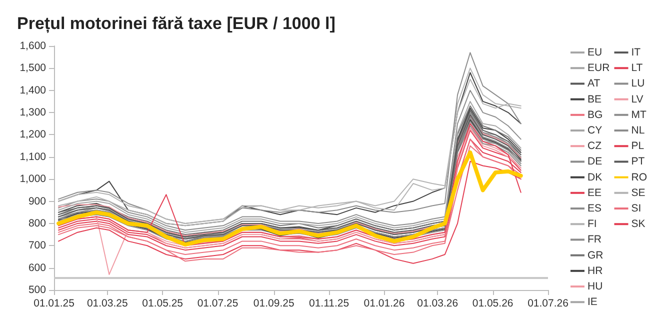 The width and height of the screenshot is (664, 328). I want to click on legend-label: EE, so click(594, 192).